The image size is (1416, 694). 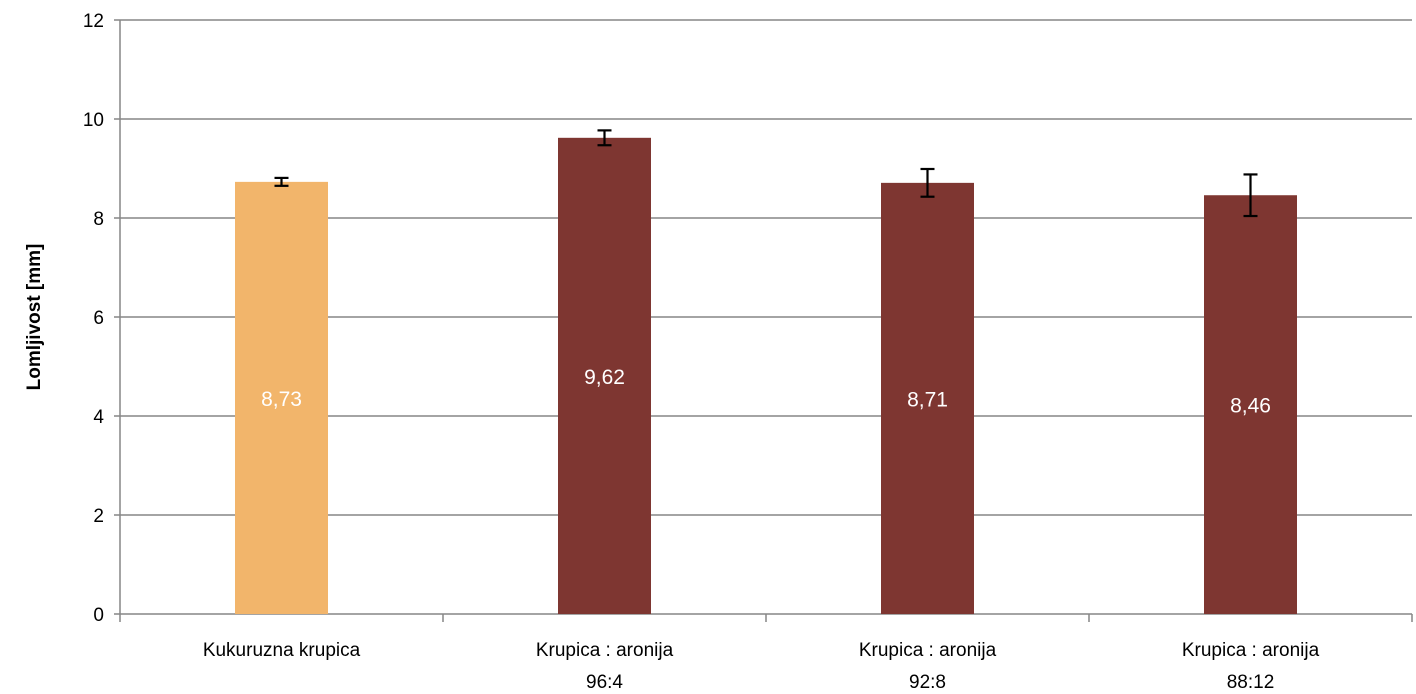 What do you see at coordinates (766, 392) in the screenshot?
I see `data-labels: 8,73 9,62 8,71 8,46` at bounding box center [766, 392].